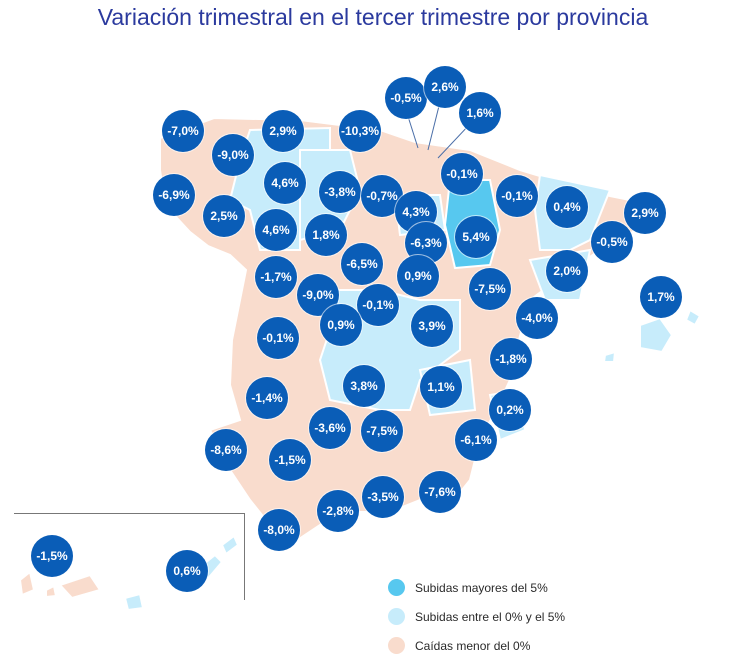 The image size is (746, 667). Describe the element at coordinates (283, 131) in the screenshot. I see `badge-asturias: 2,9%` at that location.